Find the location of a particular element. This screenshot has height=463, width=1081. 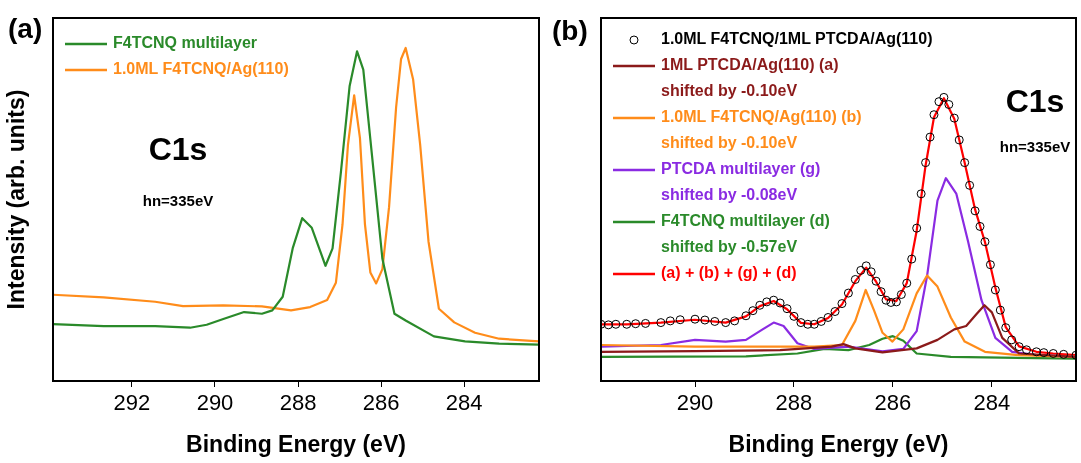

legend-label: 1.0ML F4TCNQ/1ML PTCDA/Ag(110) is located at coordinates (797, 39).